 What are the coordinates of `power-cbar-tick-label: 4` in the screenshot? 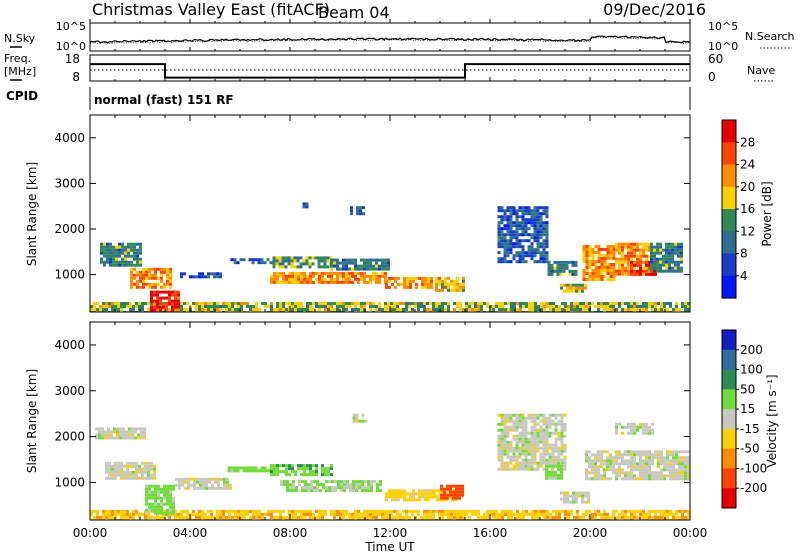 It's located at (744, 276).